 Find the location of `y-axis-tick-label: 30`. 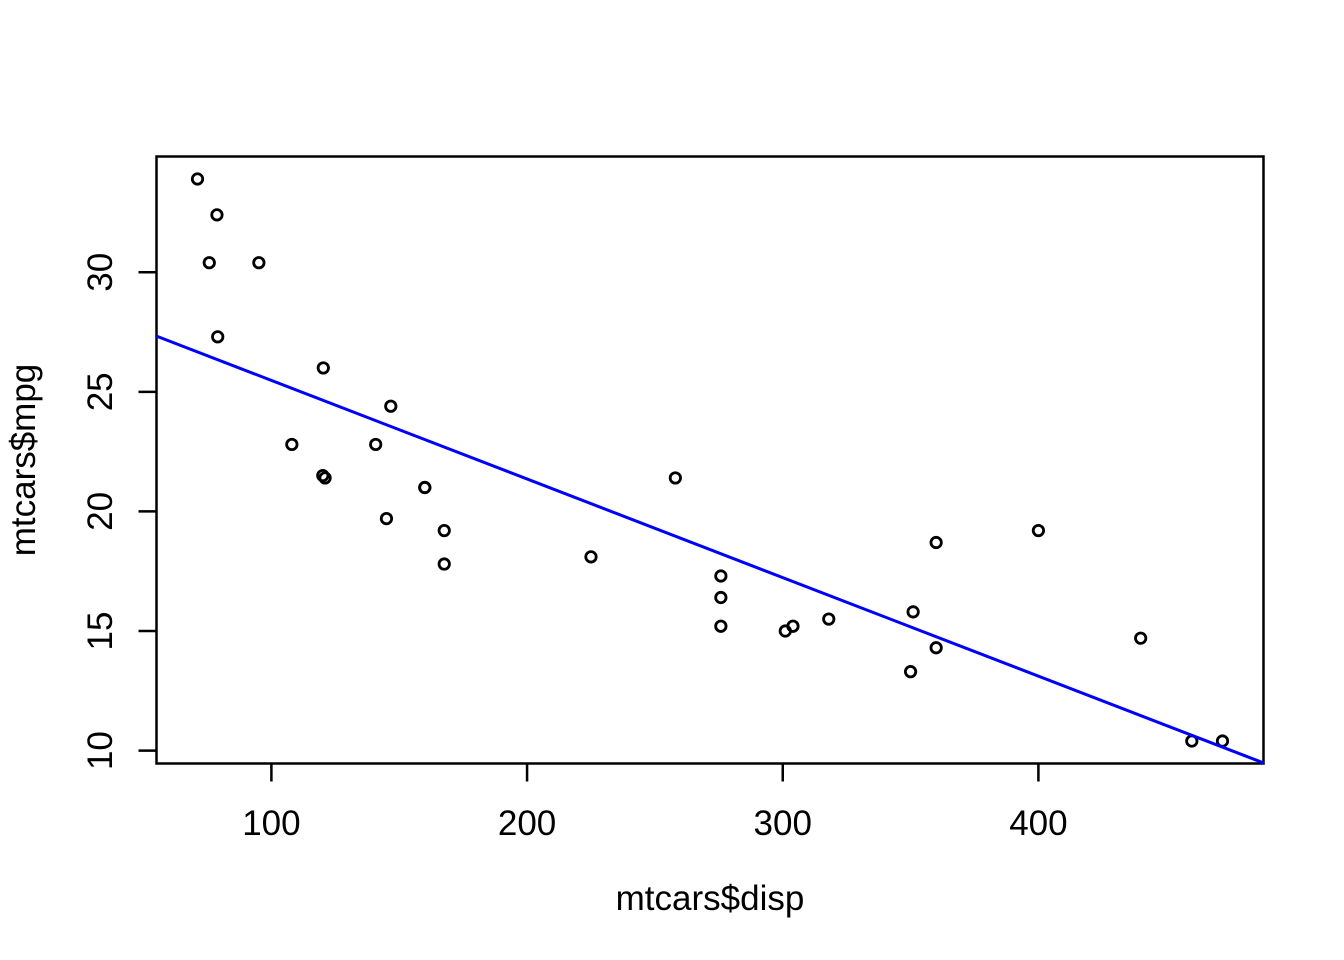

y-axis-tick-label: 30 is located at coordinates (100, 272).